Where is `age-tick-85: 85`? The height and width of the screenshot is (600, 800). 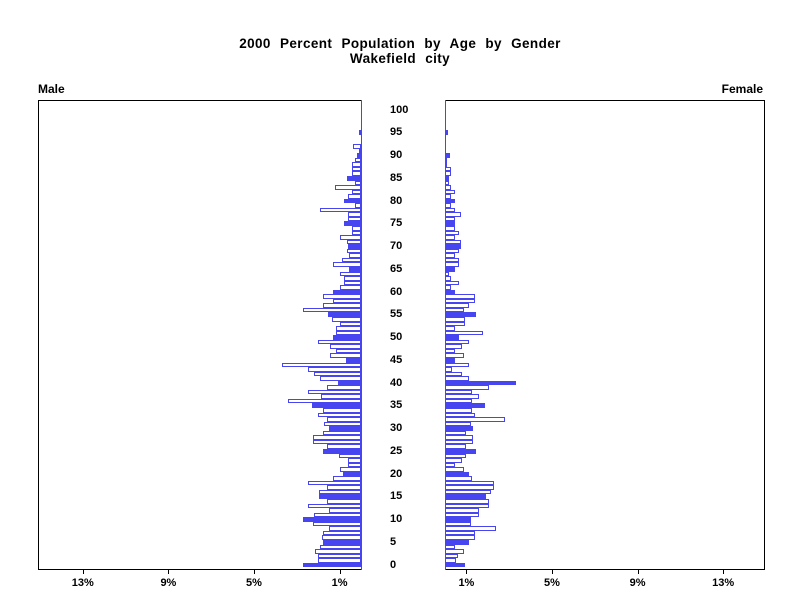
age-tick-85: 85 is located at coordinates (396, 177).